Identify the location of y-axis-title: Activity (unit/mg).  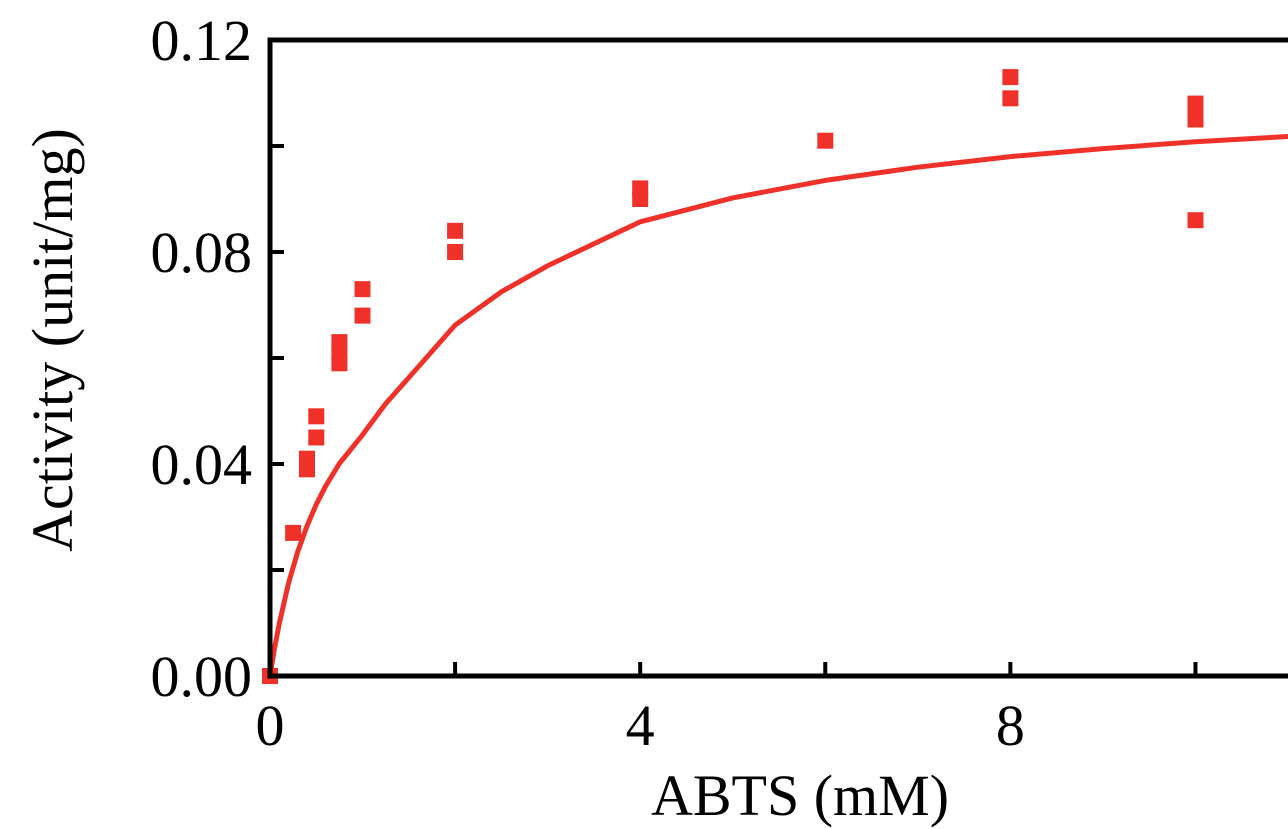
(52, 340).